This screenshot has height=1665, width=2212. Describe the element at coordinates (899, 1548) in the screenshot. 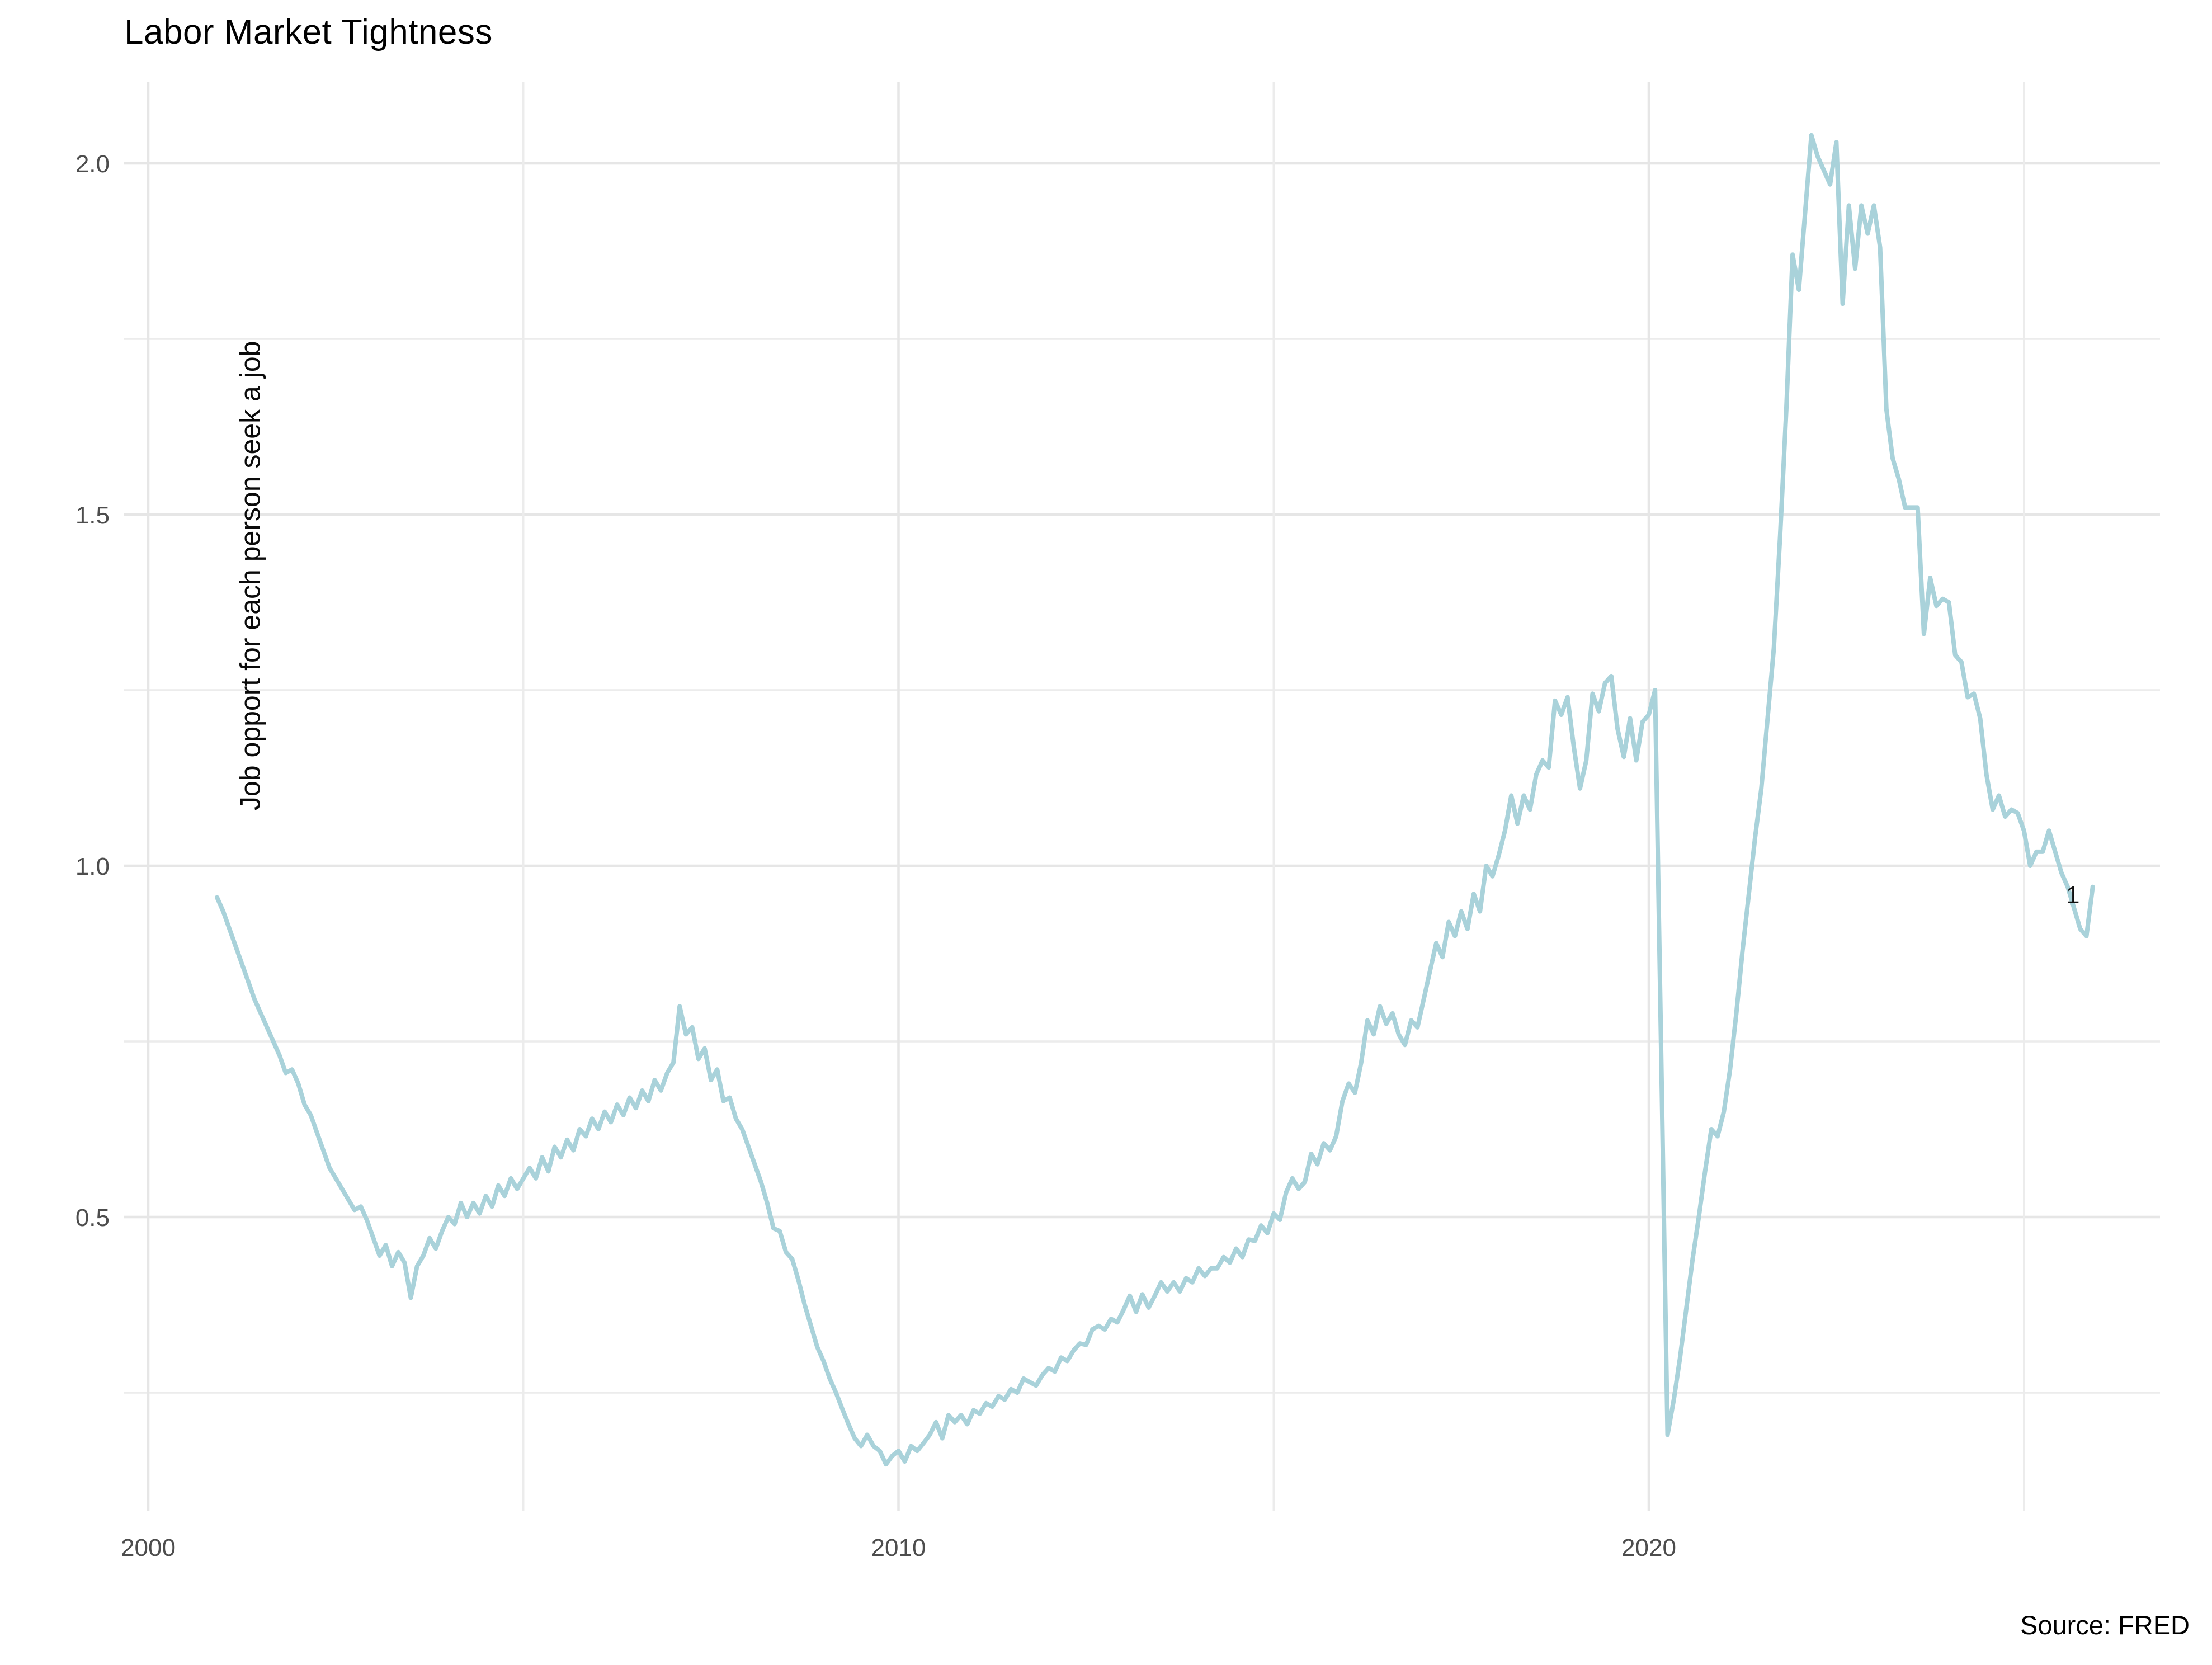

I see `x-tick-label: 2010` at that location.